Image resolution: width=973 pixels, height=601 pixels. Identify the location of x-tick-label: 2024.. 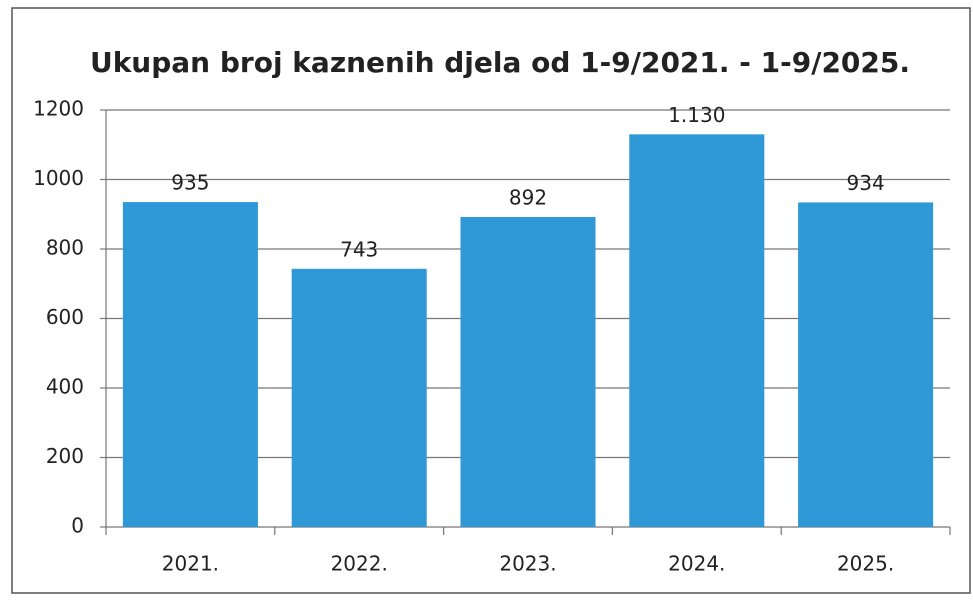
(696, 564).